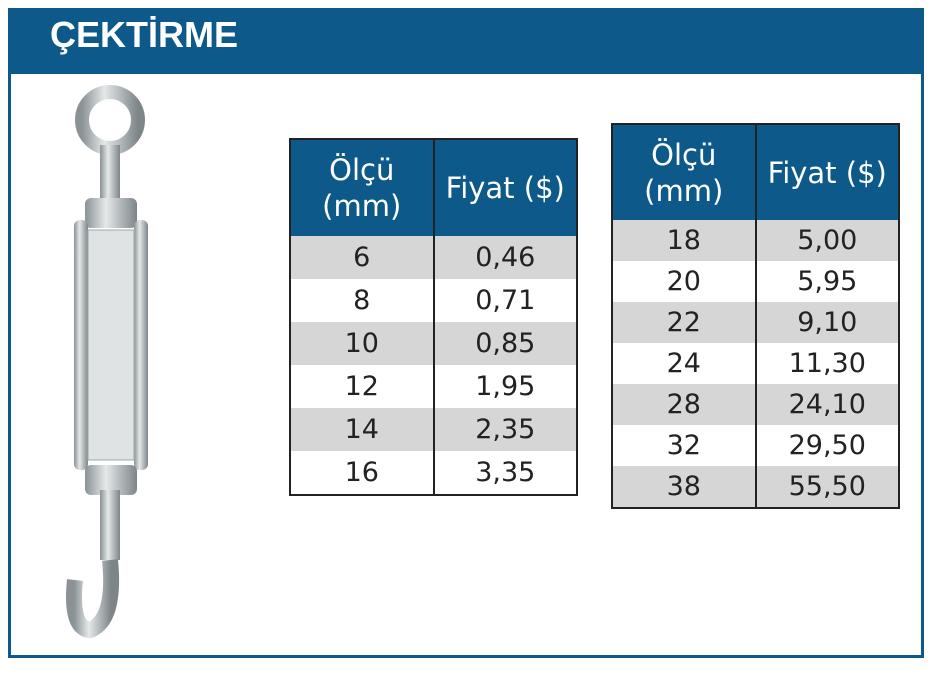  I want to click on row: 20 5,95, so click(755, 281).